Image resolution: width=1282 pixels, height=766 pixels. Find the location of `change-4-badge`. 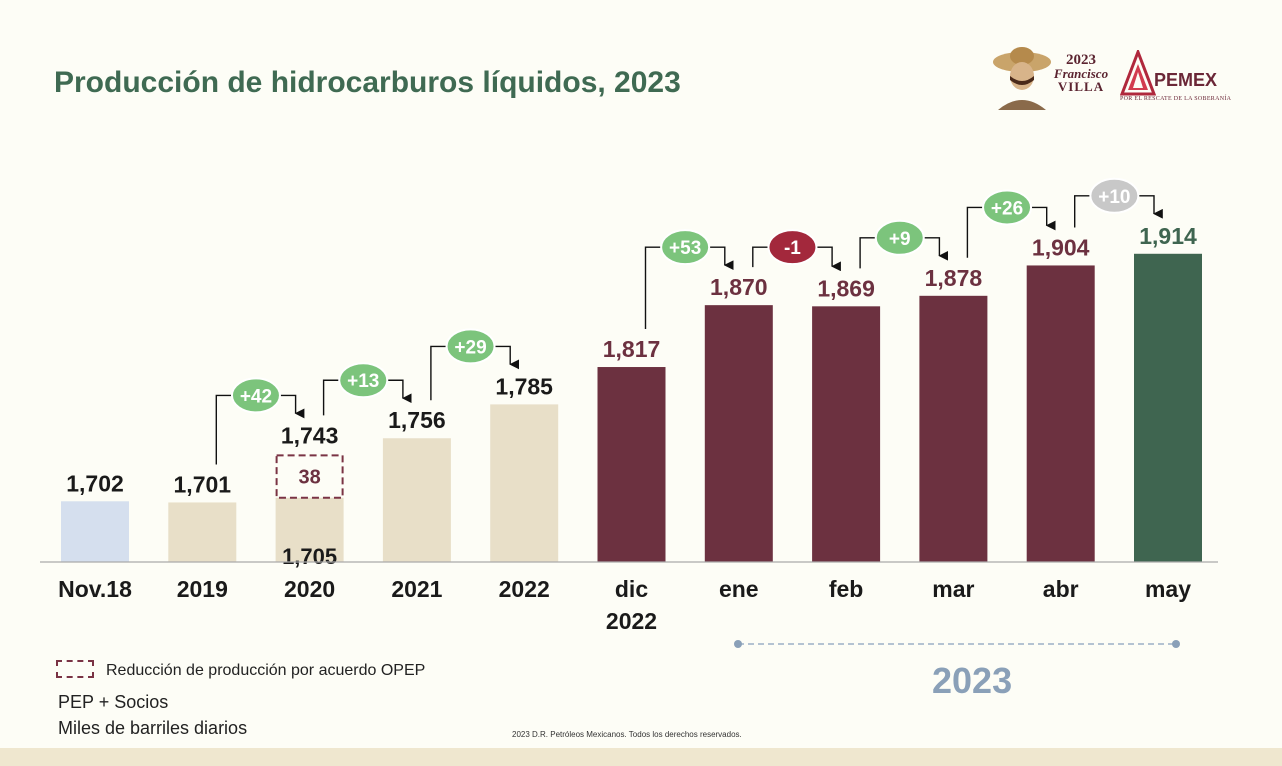

change-4-badge is located at coordinates (685, 247).